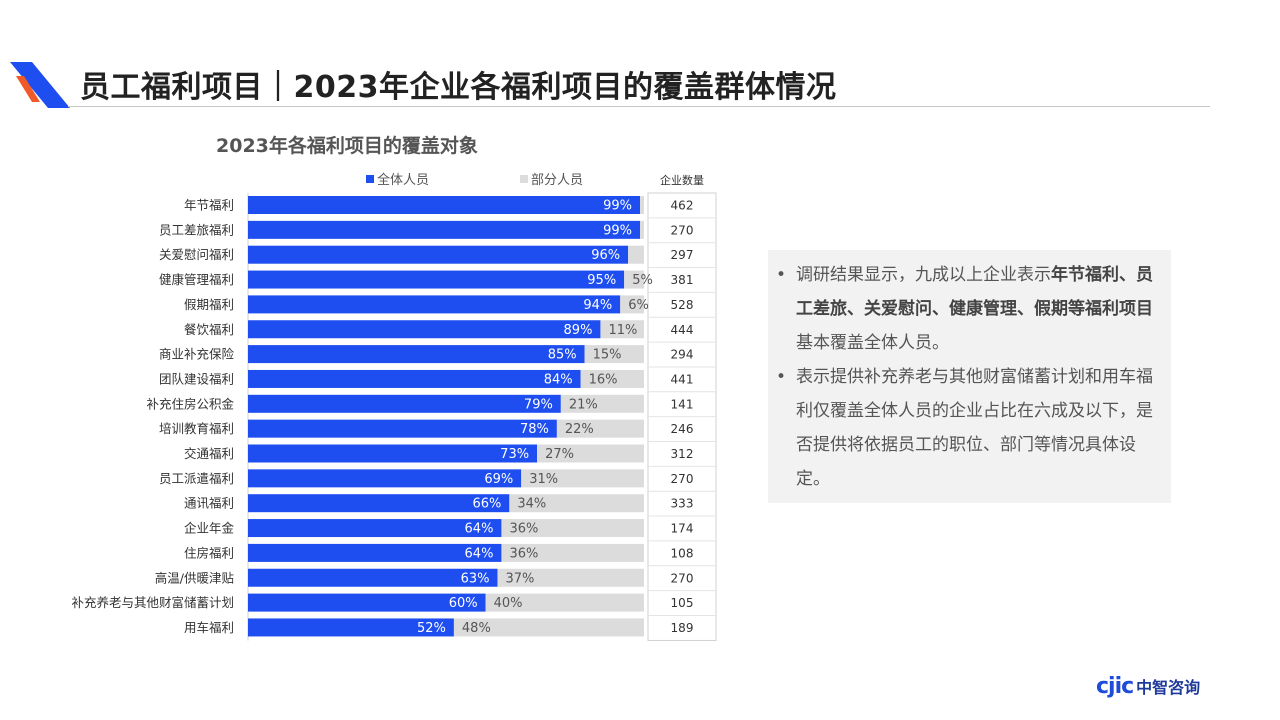  I want to click on category-label: 假期福利, so click(209, 304).